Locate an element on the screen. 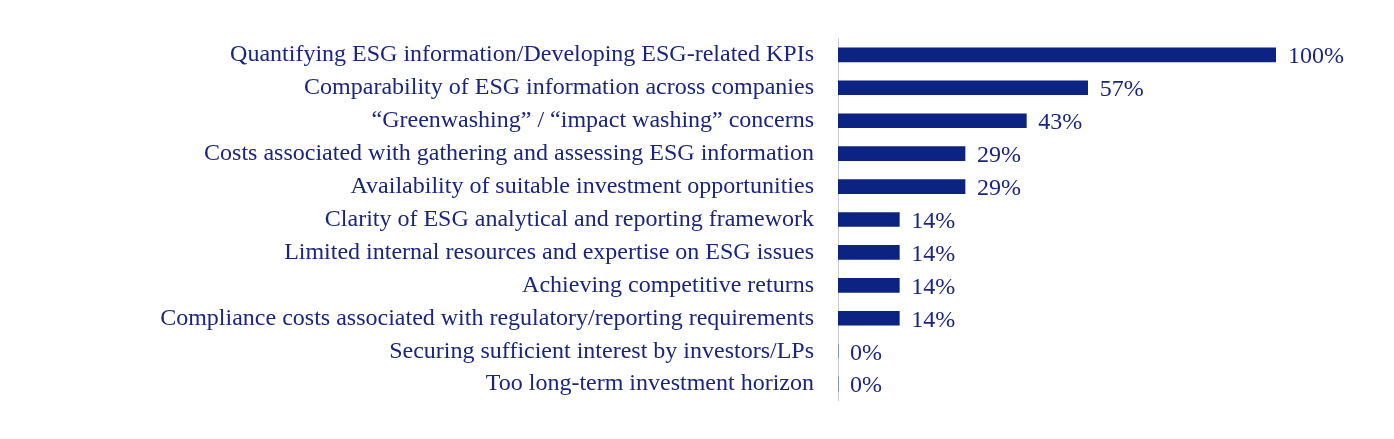  y-tick-label: “Greenwashing” / “impact washing” concerns is located at coordinates (592, 119).